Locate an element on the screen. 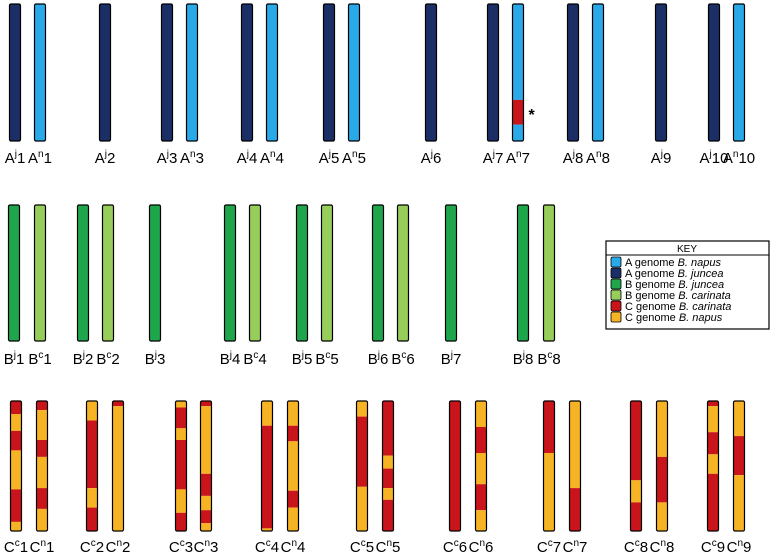 The height and width of the screenshot is (558, 778). chromosome-label-Aj4: Aj4 is located at coordinates (247, 158).